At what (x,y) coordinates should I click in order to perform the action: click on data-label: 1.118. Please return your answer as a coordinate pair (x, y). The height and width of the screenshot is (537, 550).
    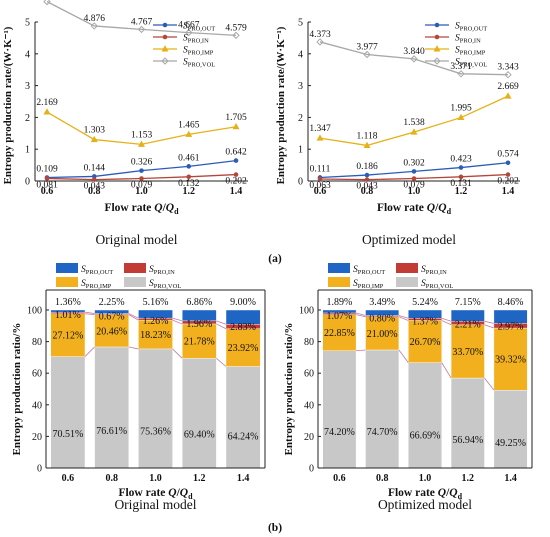
    Looking at the image, I should click on (366, 136).